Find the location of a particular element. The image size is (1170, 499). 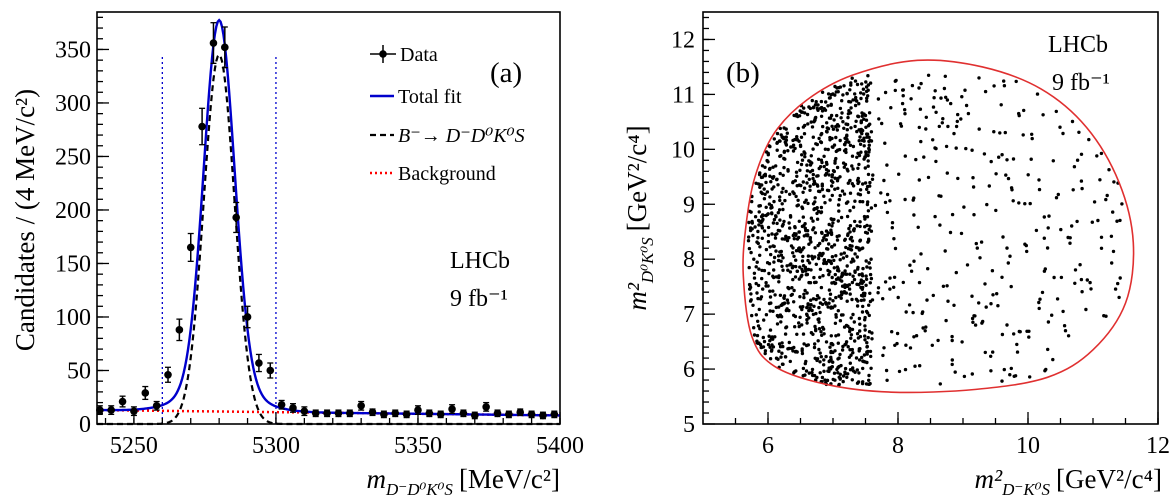

y-tick-label: 11 is located at coordinates (683, 95).